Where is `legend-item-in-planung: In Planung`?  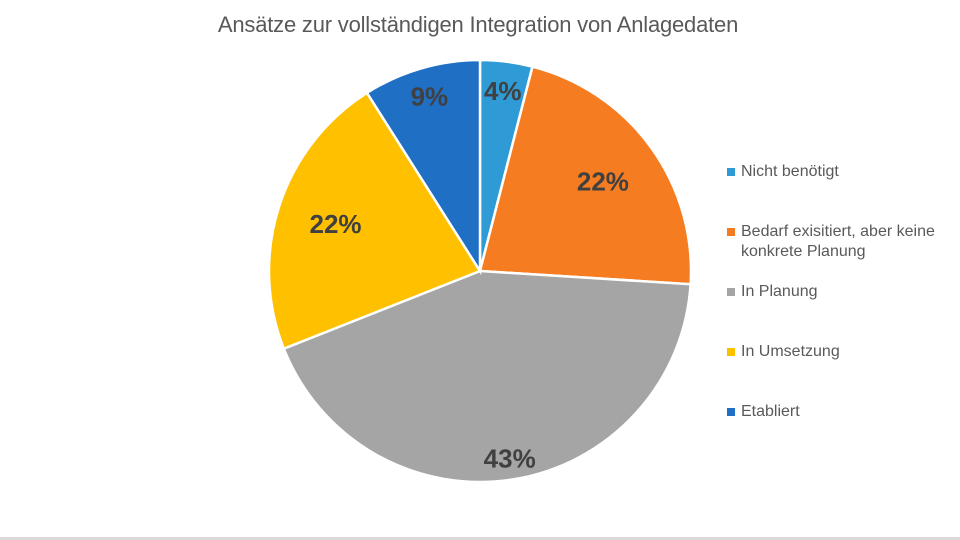
legend-item-in-planung: In Planung is located at coordinates (843, 292).